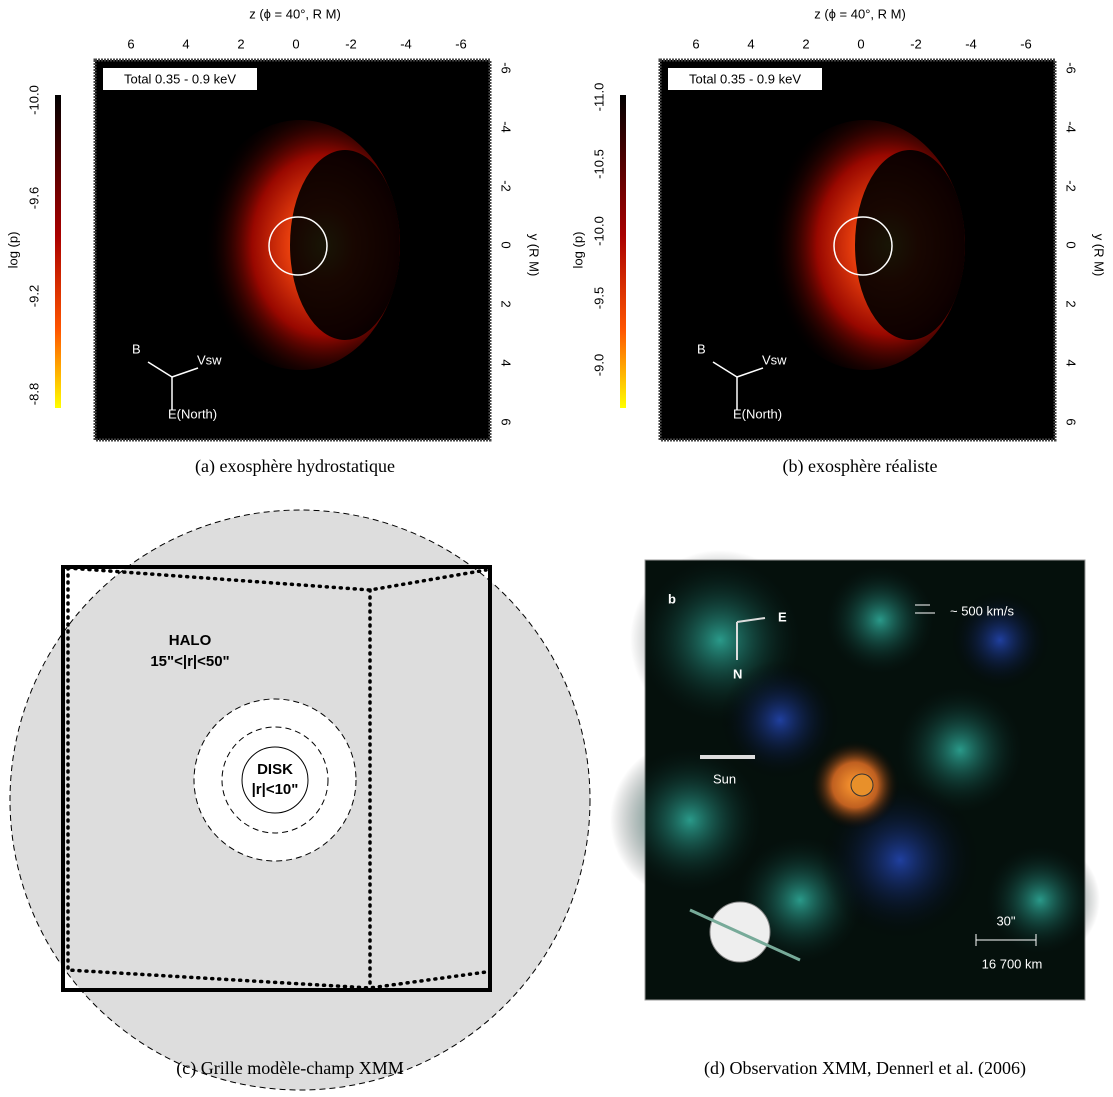  I want to click on sun: Sun, so click(724, 778).